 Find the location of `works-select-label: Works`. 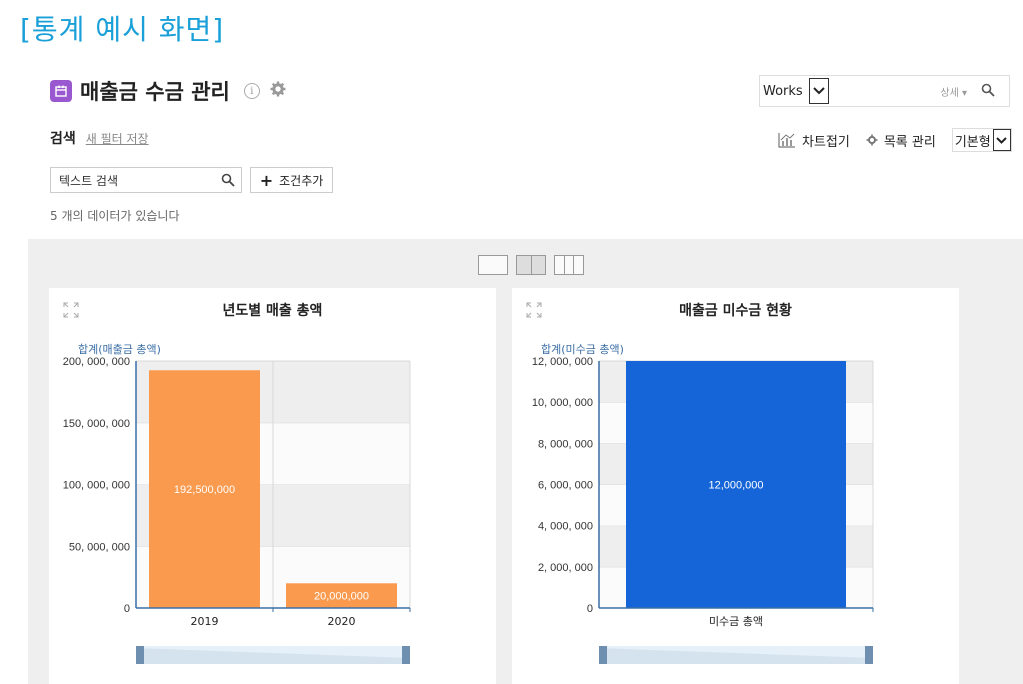

works-select-label: Works is located at coordinates (783, 91).